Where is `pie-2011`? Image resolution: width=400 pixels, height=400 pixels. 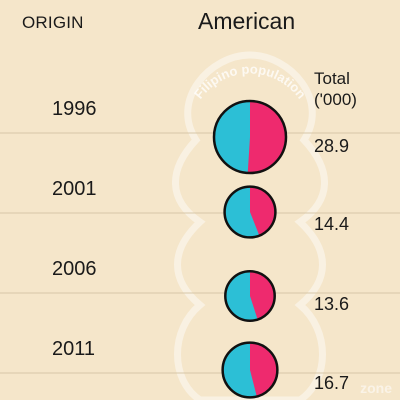
pie-2011 is located at coordinates (250, 370).